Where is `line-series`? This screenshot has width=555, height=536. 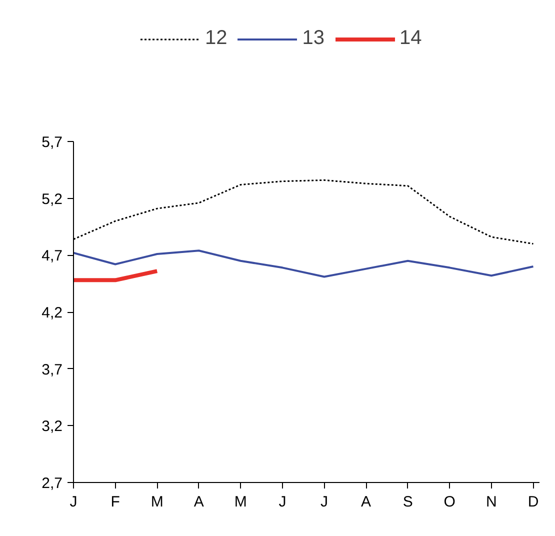 line-series is located at coordinates (304, 264).